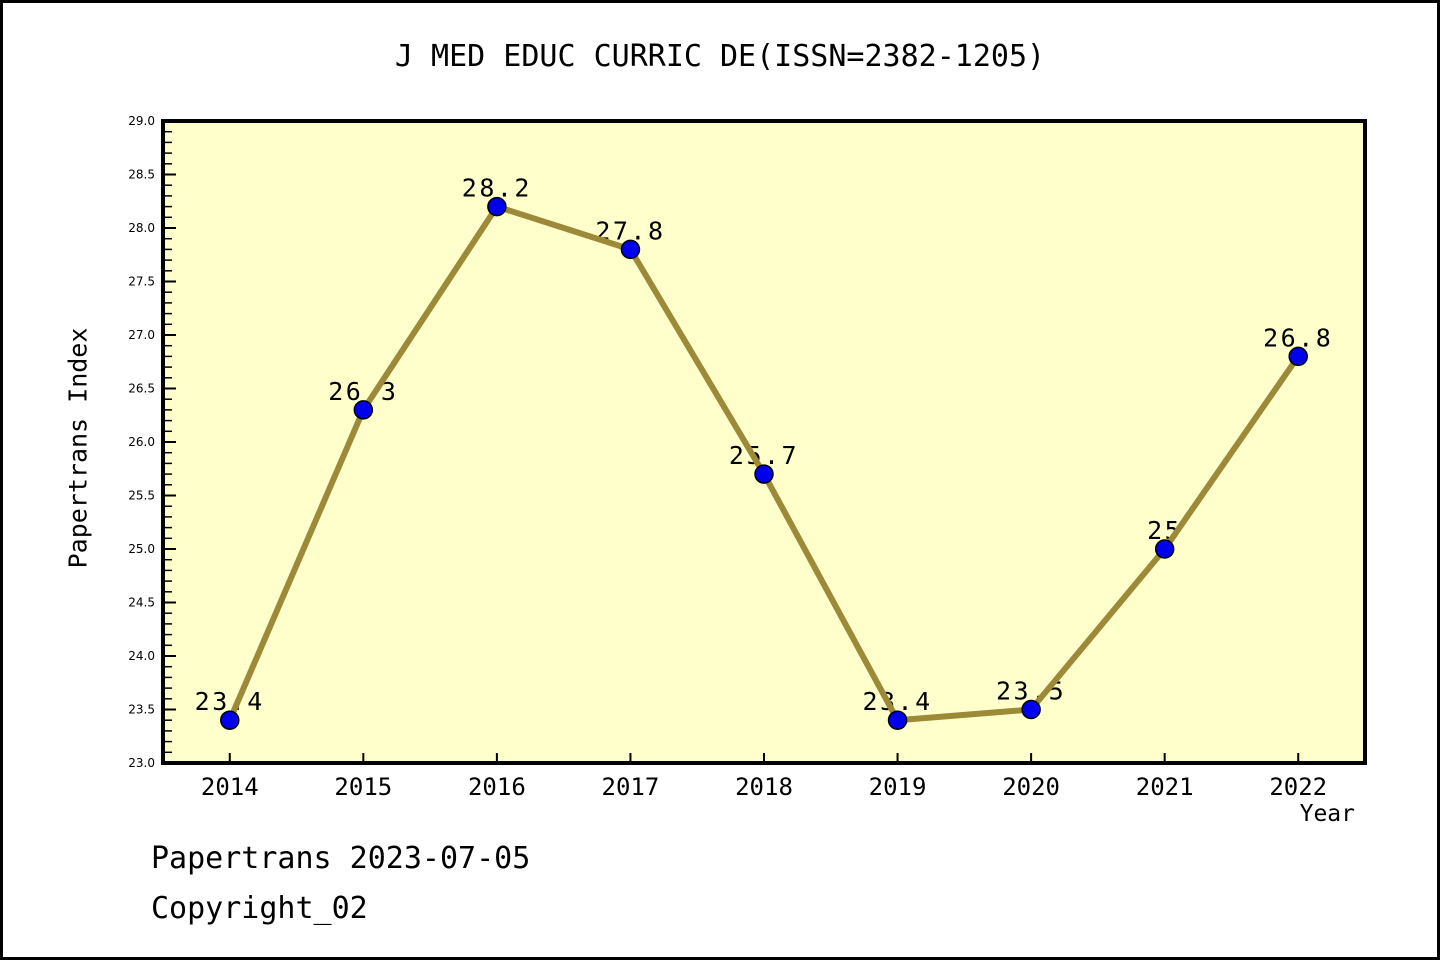 This screenshot has height=960, width=1440. What do you see at coordinates (764, 787) in the screenshot?
I see `x-tick-label: 2018` at bounding box center [764, 787].